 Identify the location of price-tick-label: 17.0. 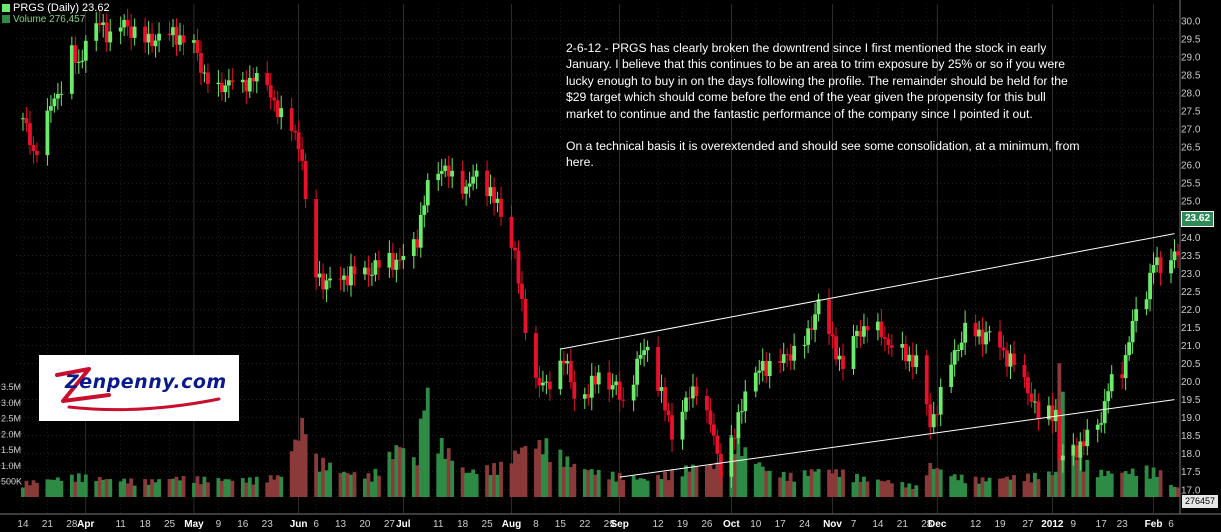
(1191, 490).